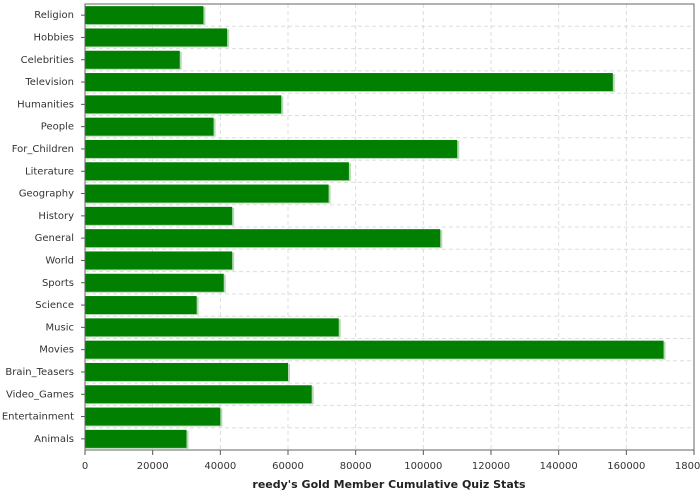 This screenshot has width=700, height=500. What do you see at coordinates (59, 260) in the screenshot?
I see `y-tick-label: World` at bounding box center [59, 260].